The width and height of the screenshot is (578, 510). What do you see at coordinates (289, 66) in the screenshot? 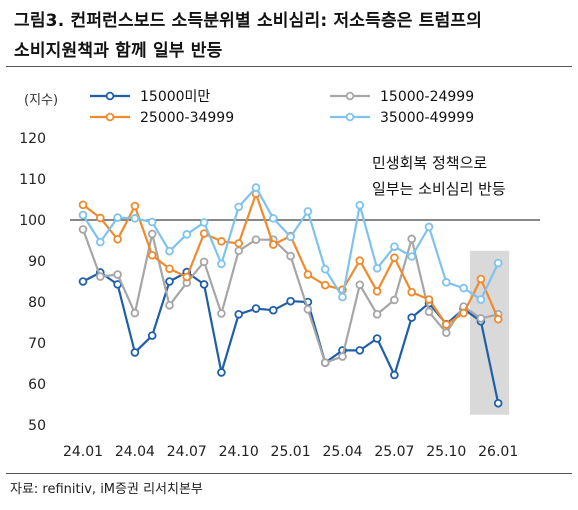
I see `title-divider` at bounding box center [289, 66].